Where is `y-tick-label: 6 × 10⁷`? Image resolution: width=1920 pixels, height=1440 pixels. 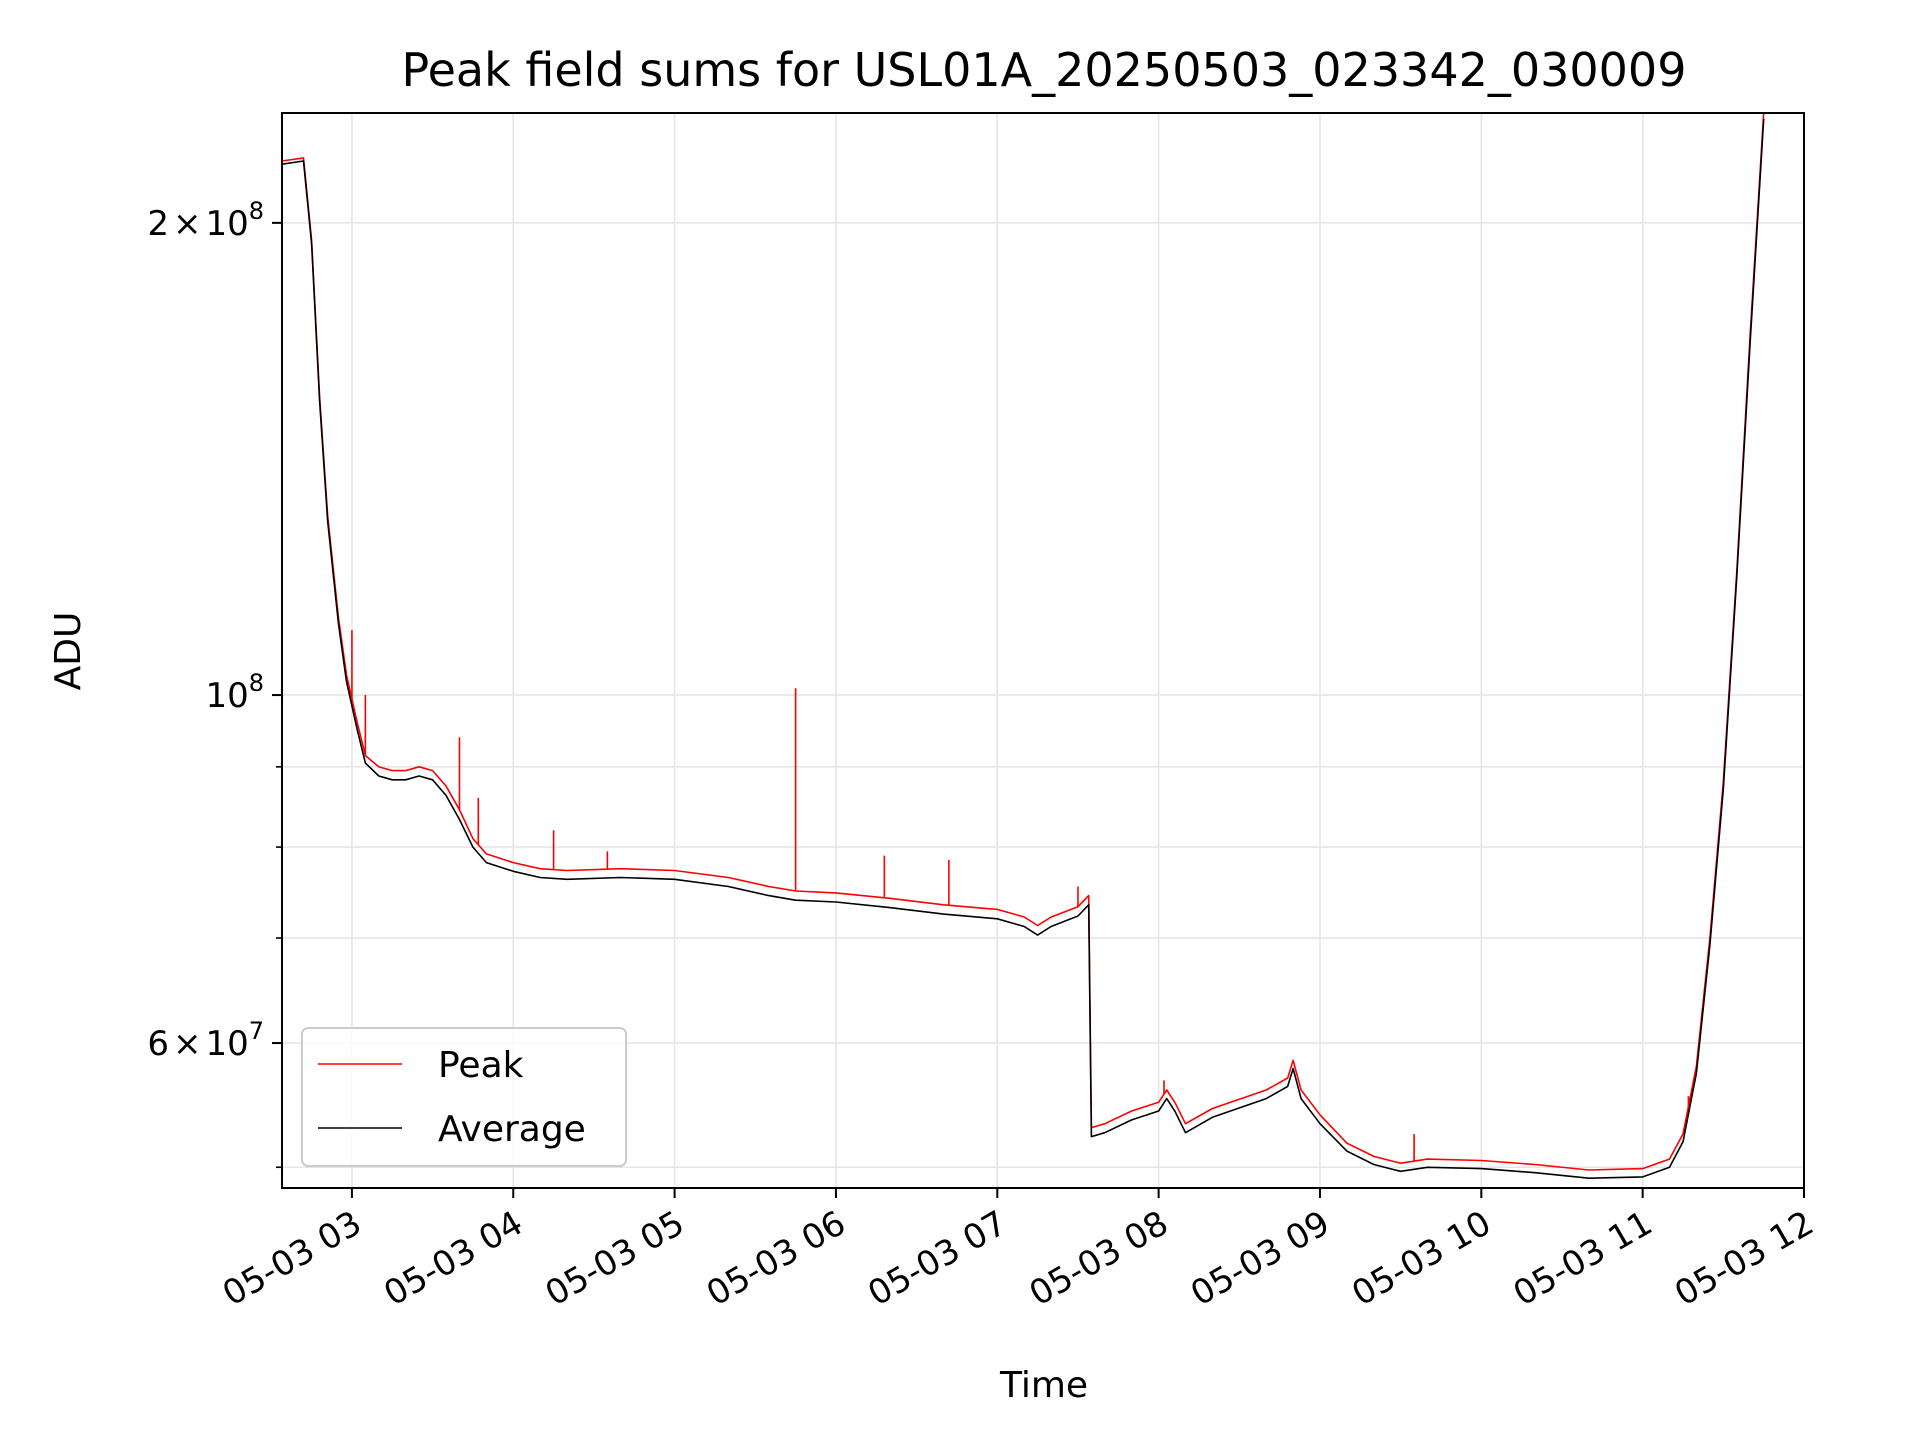
y-tick-label: 6 × 10⁷ is located at coordinates (205, 1040).